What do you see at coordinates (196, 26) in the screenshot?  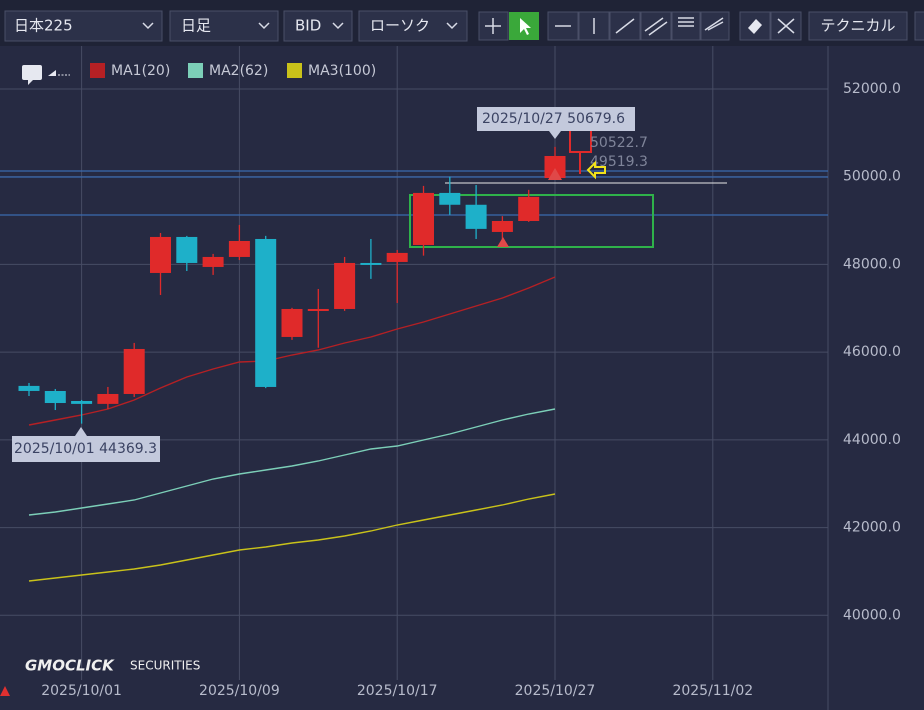 I see `period: 日足` at bounding box center [196, 26].